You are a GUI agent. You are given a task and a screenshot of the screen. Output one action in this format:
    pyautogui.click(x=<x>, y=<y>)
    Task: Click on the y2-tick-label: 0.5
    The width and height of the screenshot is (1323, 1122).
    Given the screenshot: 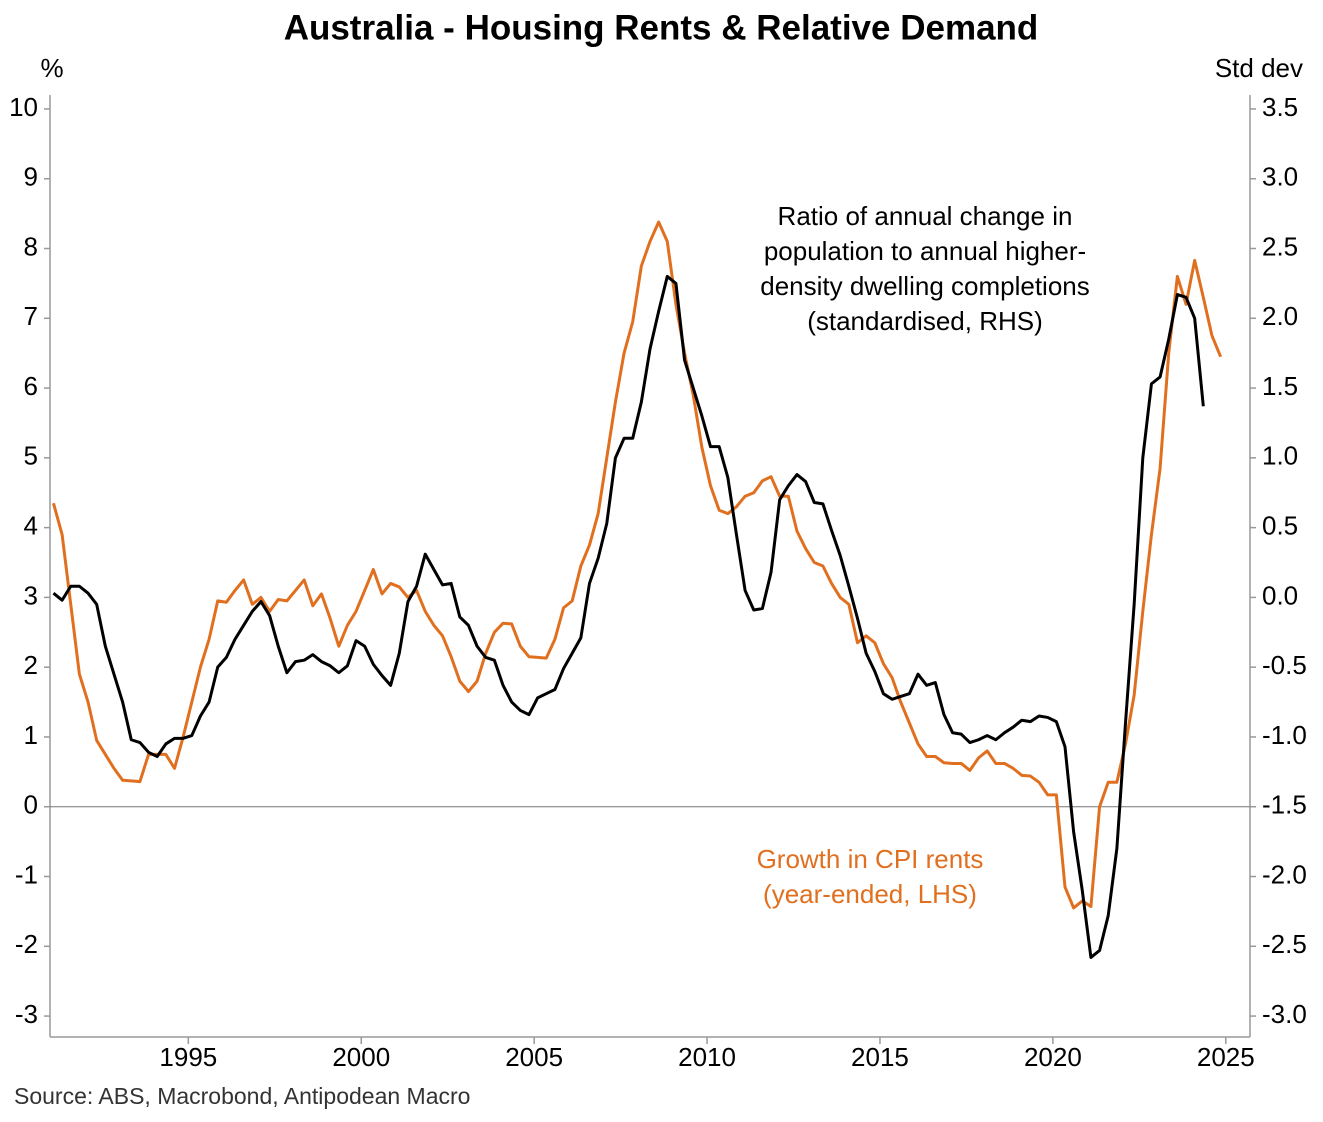 What is the action you would take?
    pyautogui.click(x=1280, y=525)
    